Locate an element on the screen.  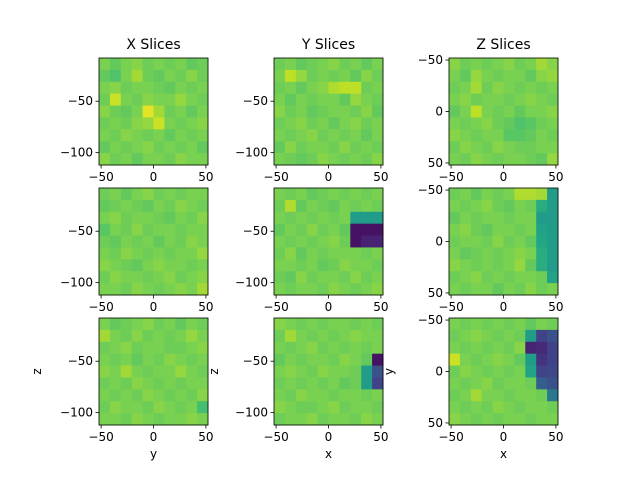
x-tick-label: −50 is located at coordinates (100, 307).